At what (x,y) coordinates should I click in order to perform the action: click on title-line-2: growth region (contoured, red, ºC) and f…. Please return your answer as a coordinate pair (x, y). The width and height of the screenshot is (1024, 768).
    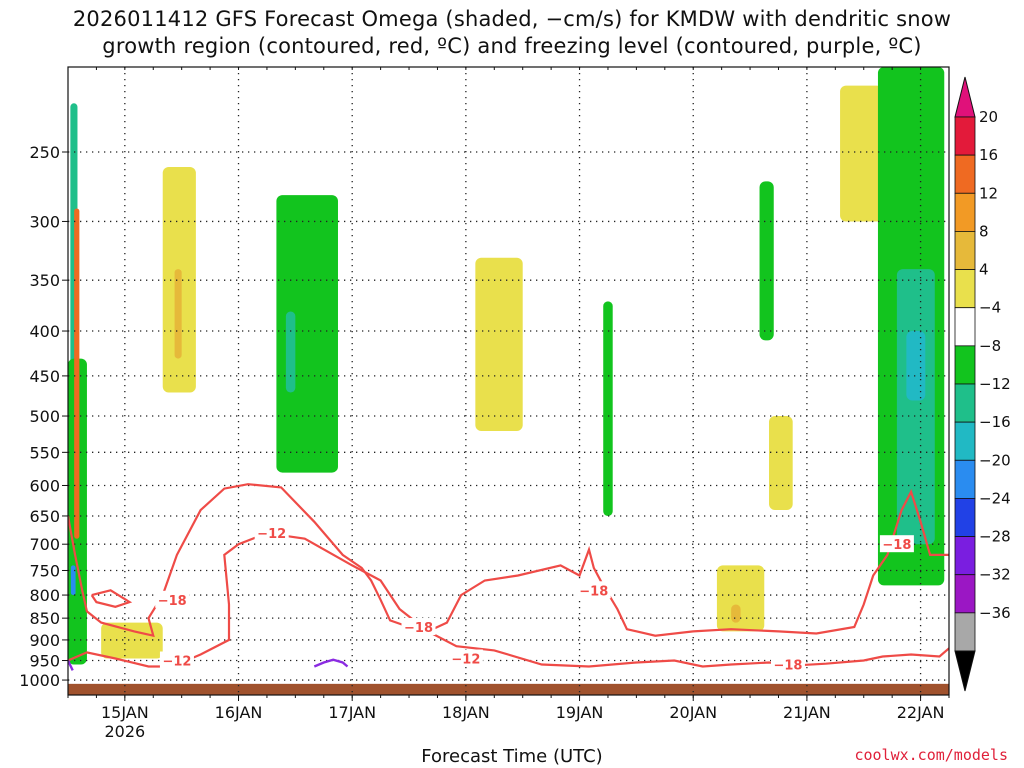
    Looking at the image, I should click on (512, 46).